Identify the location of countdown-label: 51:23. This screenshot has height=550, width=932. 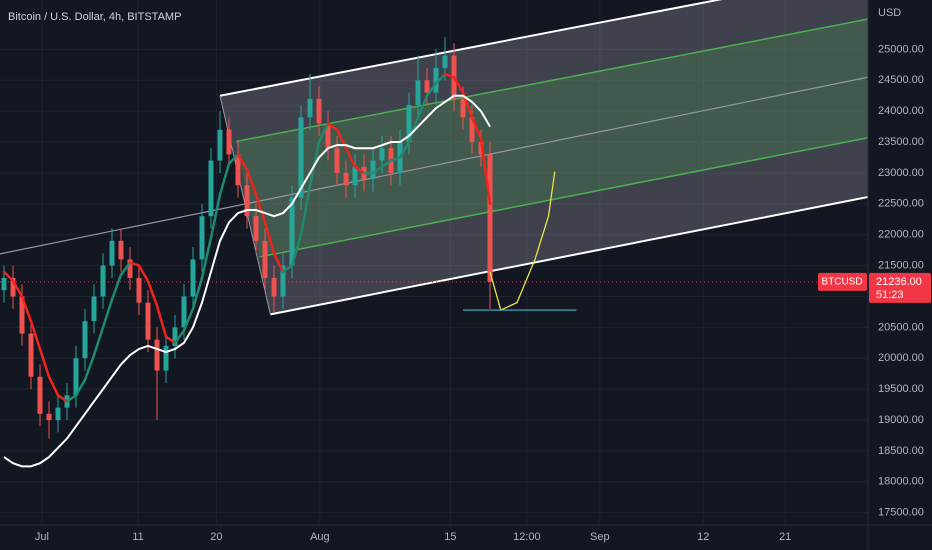
(890, 295).